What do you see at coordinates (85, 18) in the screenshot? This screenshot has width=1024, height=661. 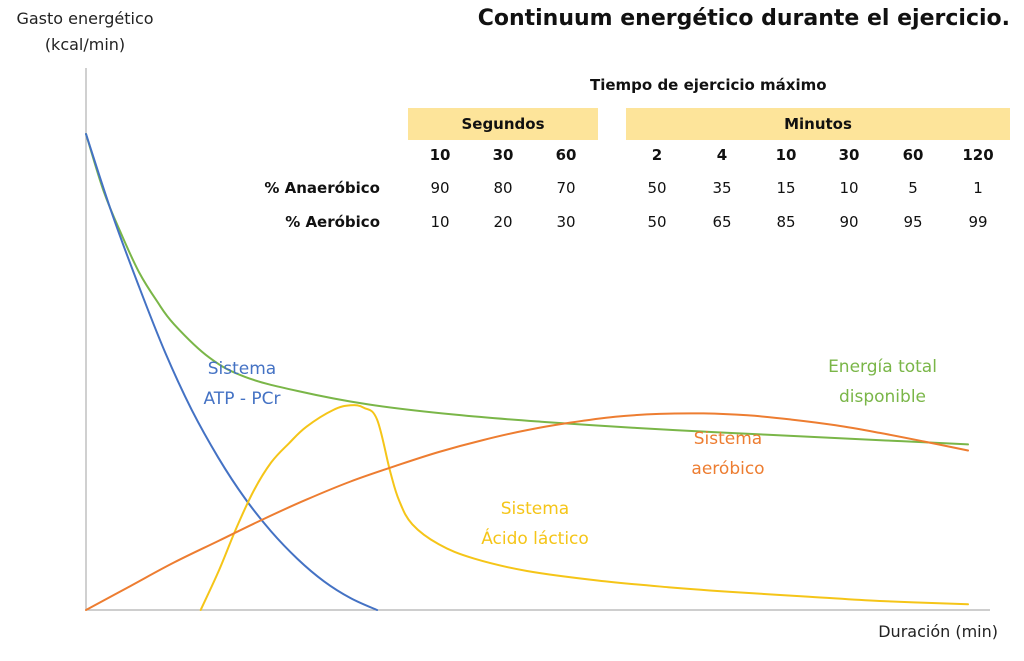 I see `y-axis-label-line-1: Gasto energético` at bounding box center [85, 18].